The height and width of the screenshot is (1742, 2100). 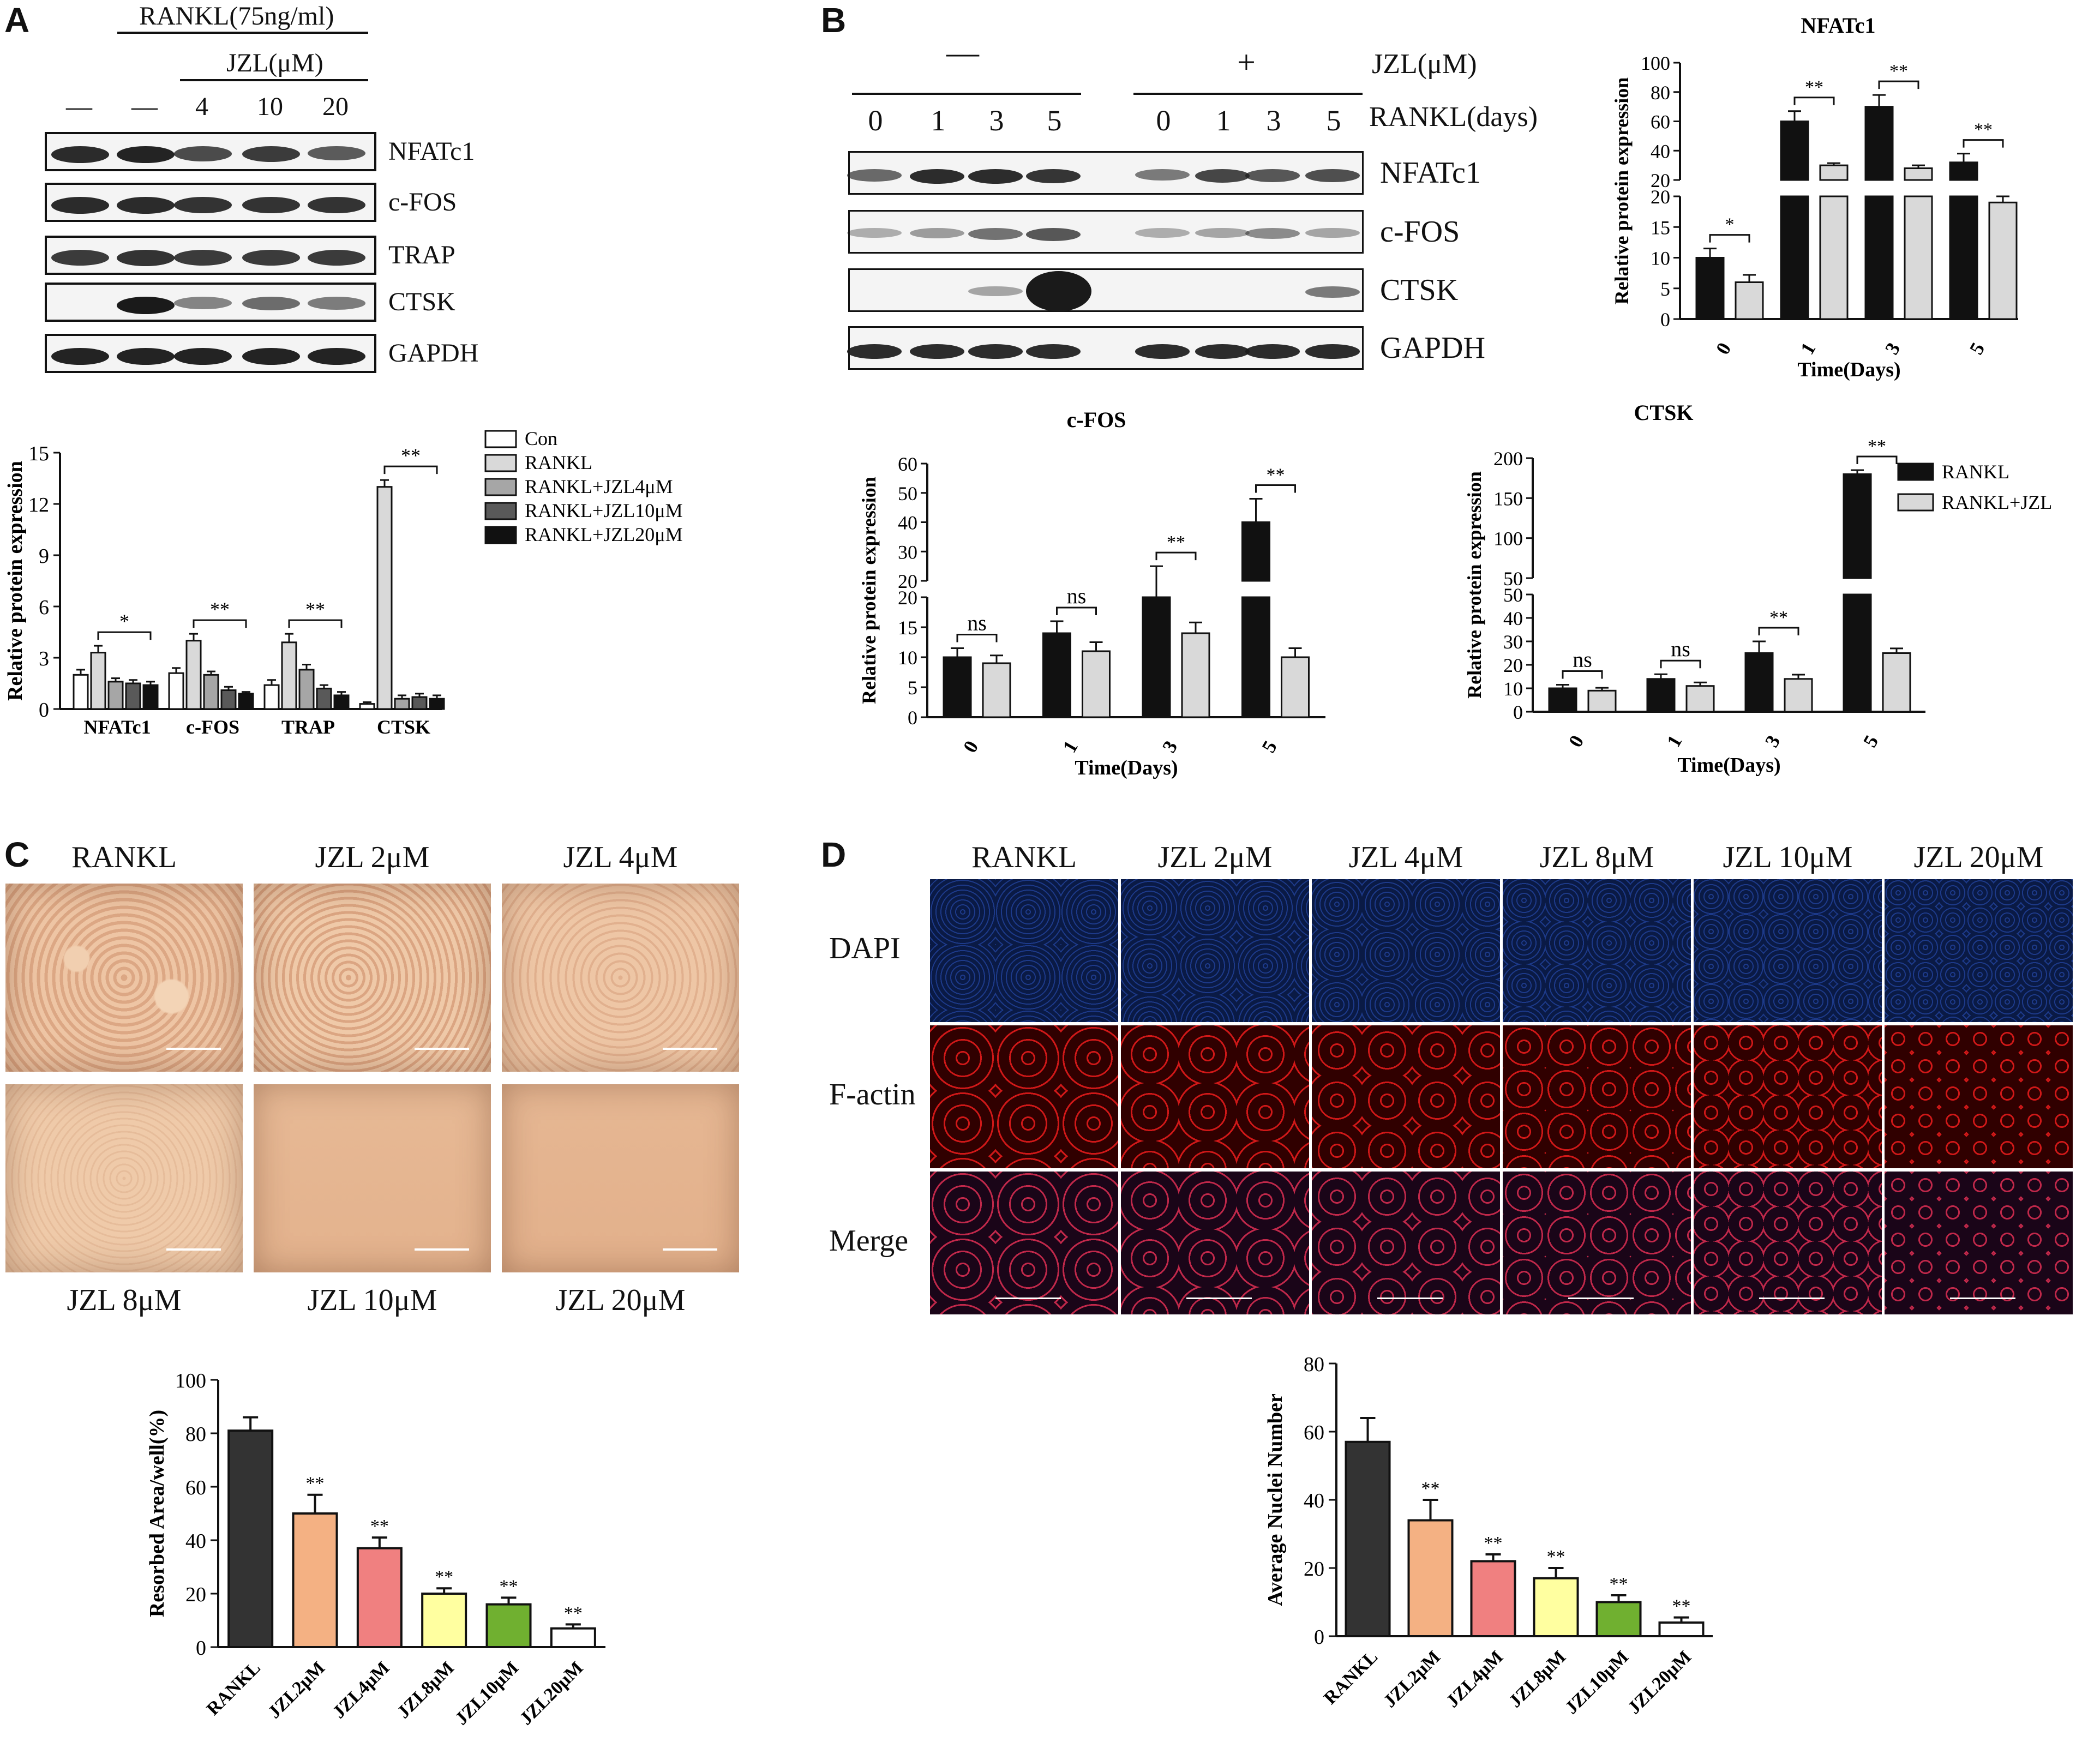 I want to click on column-label: JZL 2μM, so click(x=1215, y=857).